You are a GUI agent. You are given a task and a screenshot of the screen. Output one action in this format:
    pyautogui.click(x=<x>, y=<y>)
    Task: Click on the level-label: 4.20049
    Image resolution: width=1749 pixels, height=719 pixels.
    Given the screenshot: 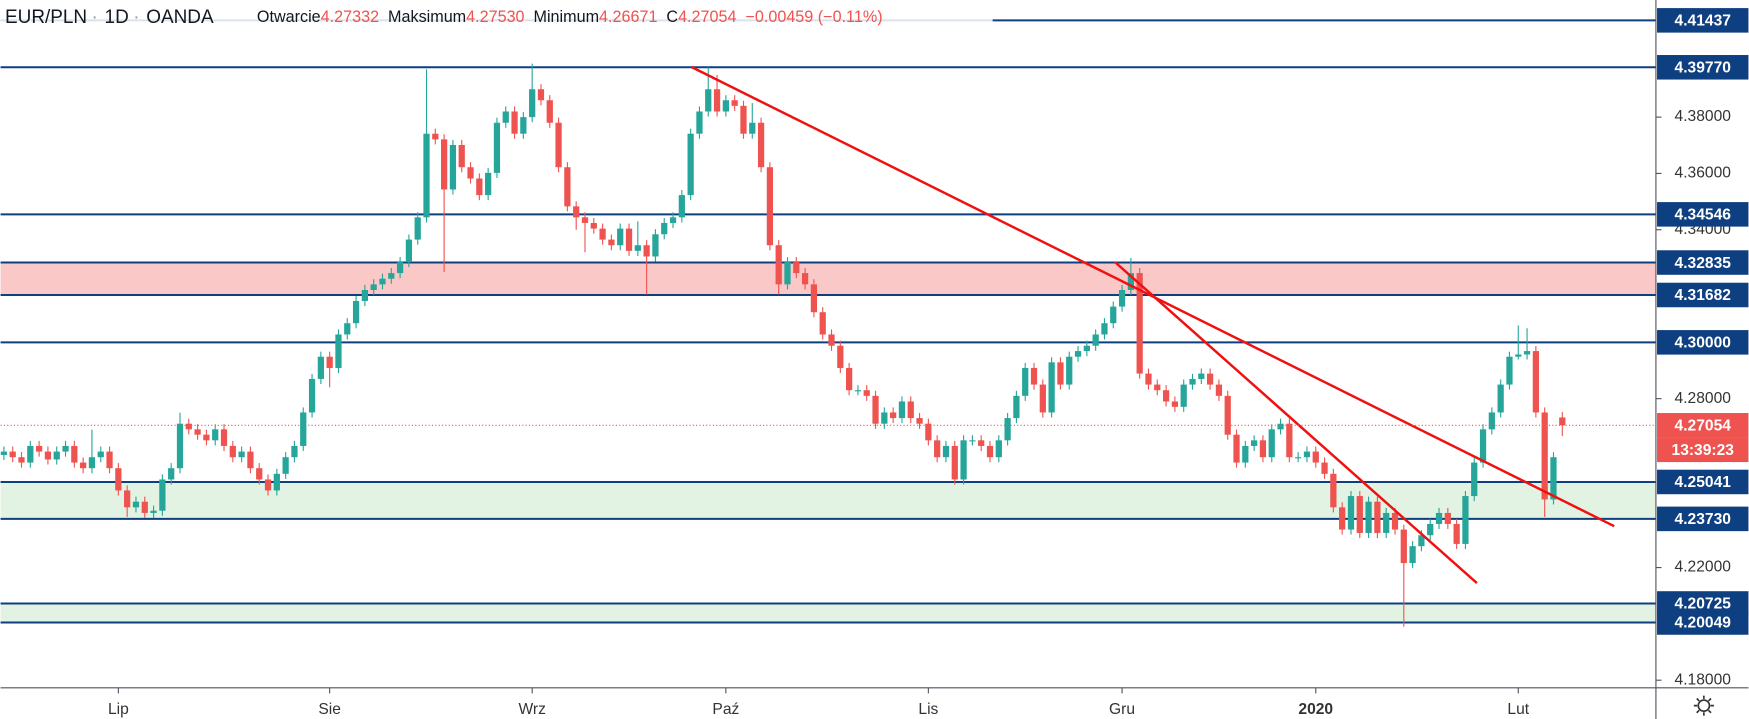 What is the action you would take?
    pyautogui.click(x=1703, y=623)
    